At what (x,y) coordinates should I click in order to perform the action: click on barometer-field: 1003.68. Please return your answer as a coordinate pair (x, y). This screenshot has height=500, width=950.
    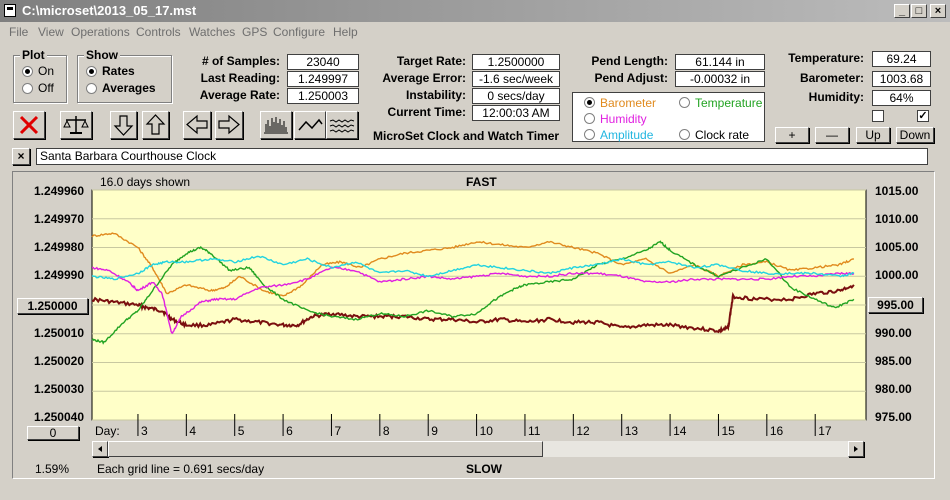
    Looking at the image, I should click on (901, 79).